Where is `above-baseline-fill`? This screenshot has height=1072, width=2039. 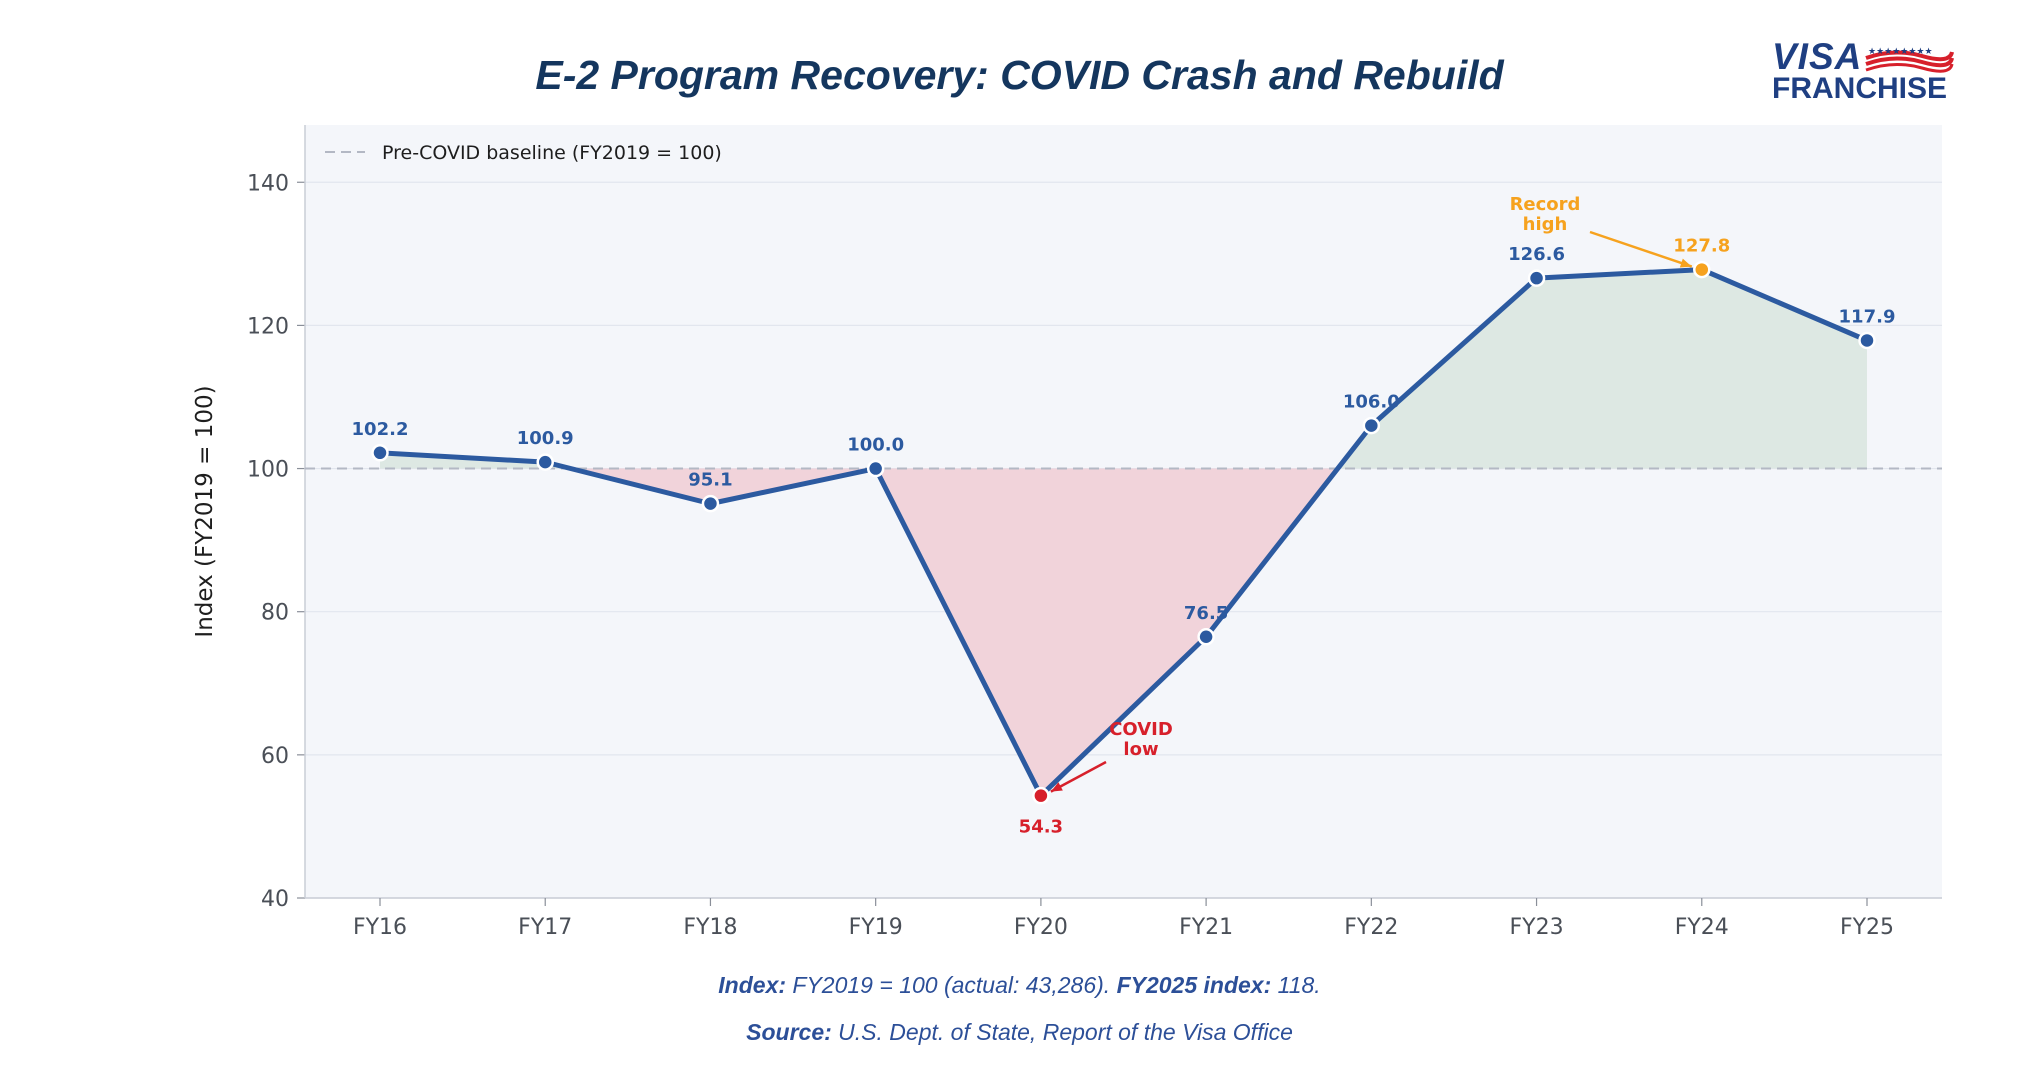
above-baseline-fill is located at coordinates (1123, 369).